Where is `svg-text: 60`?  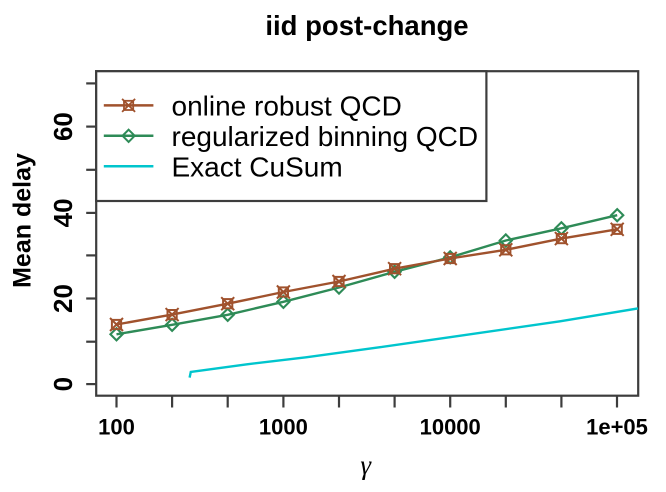
svg-text: 60 is located at coordinates (63, 126).